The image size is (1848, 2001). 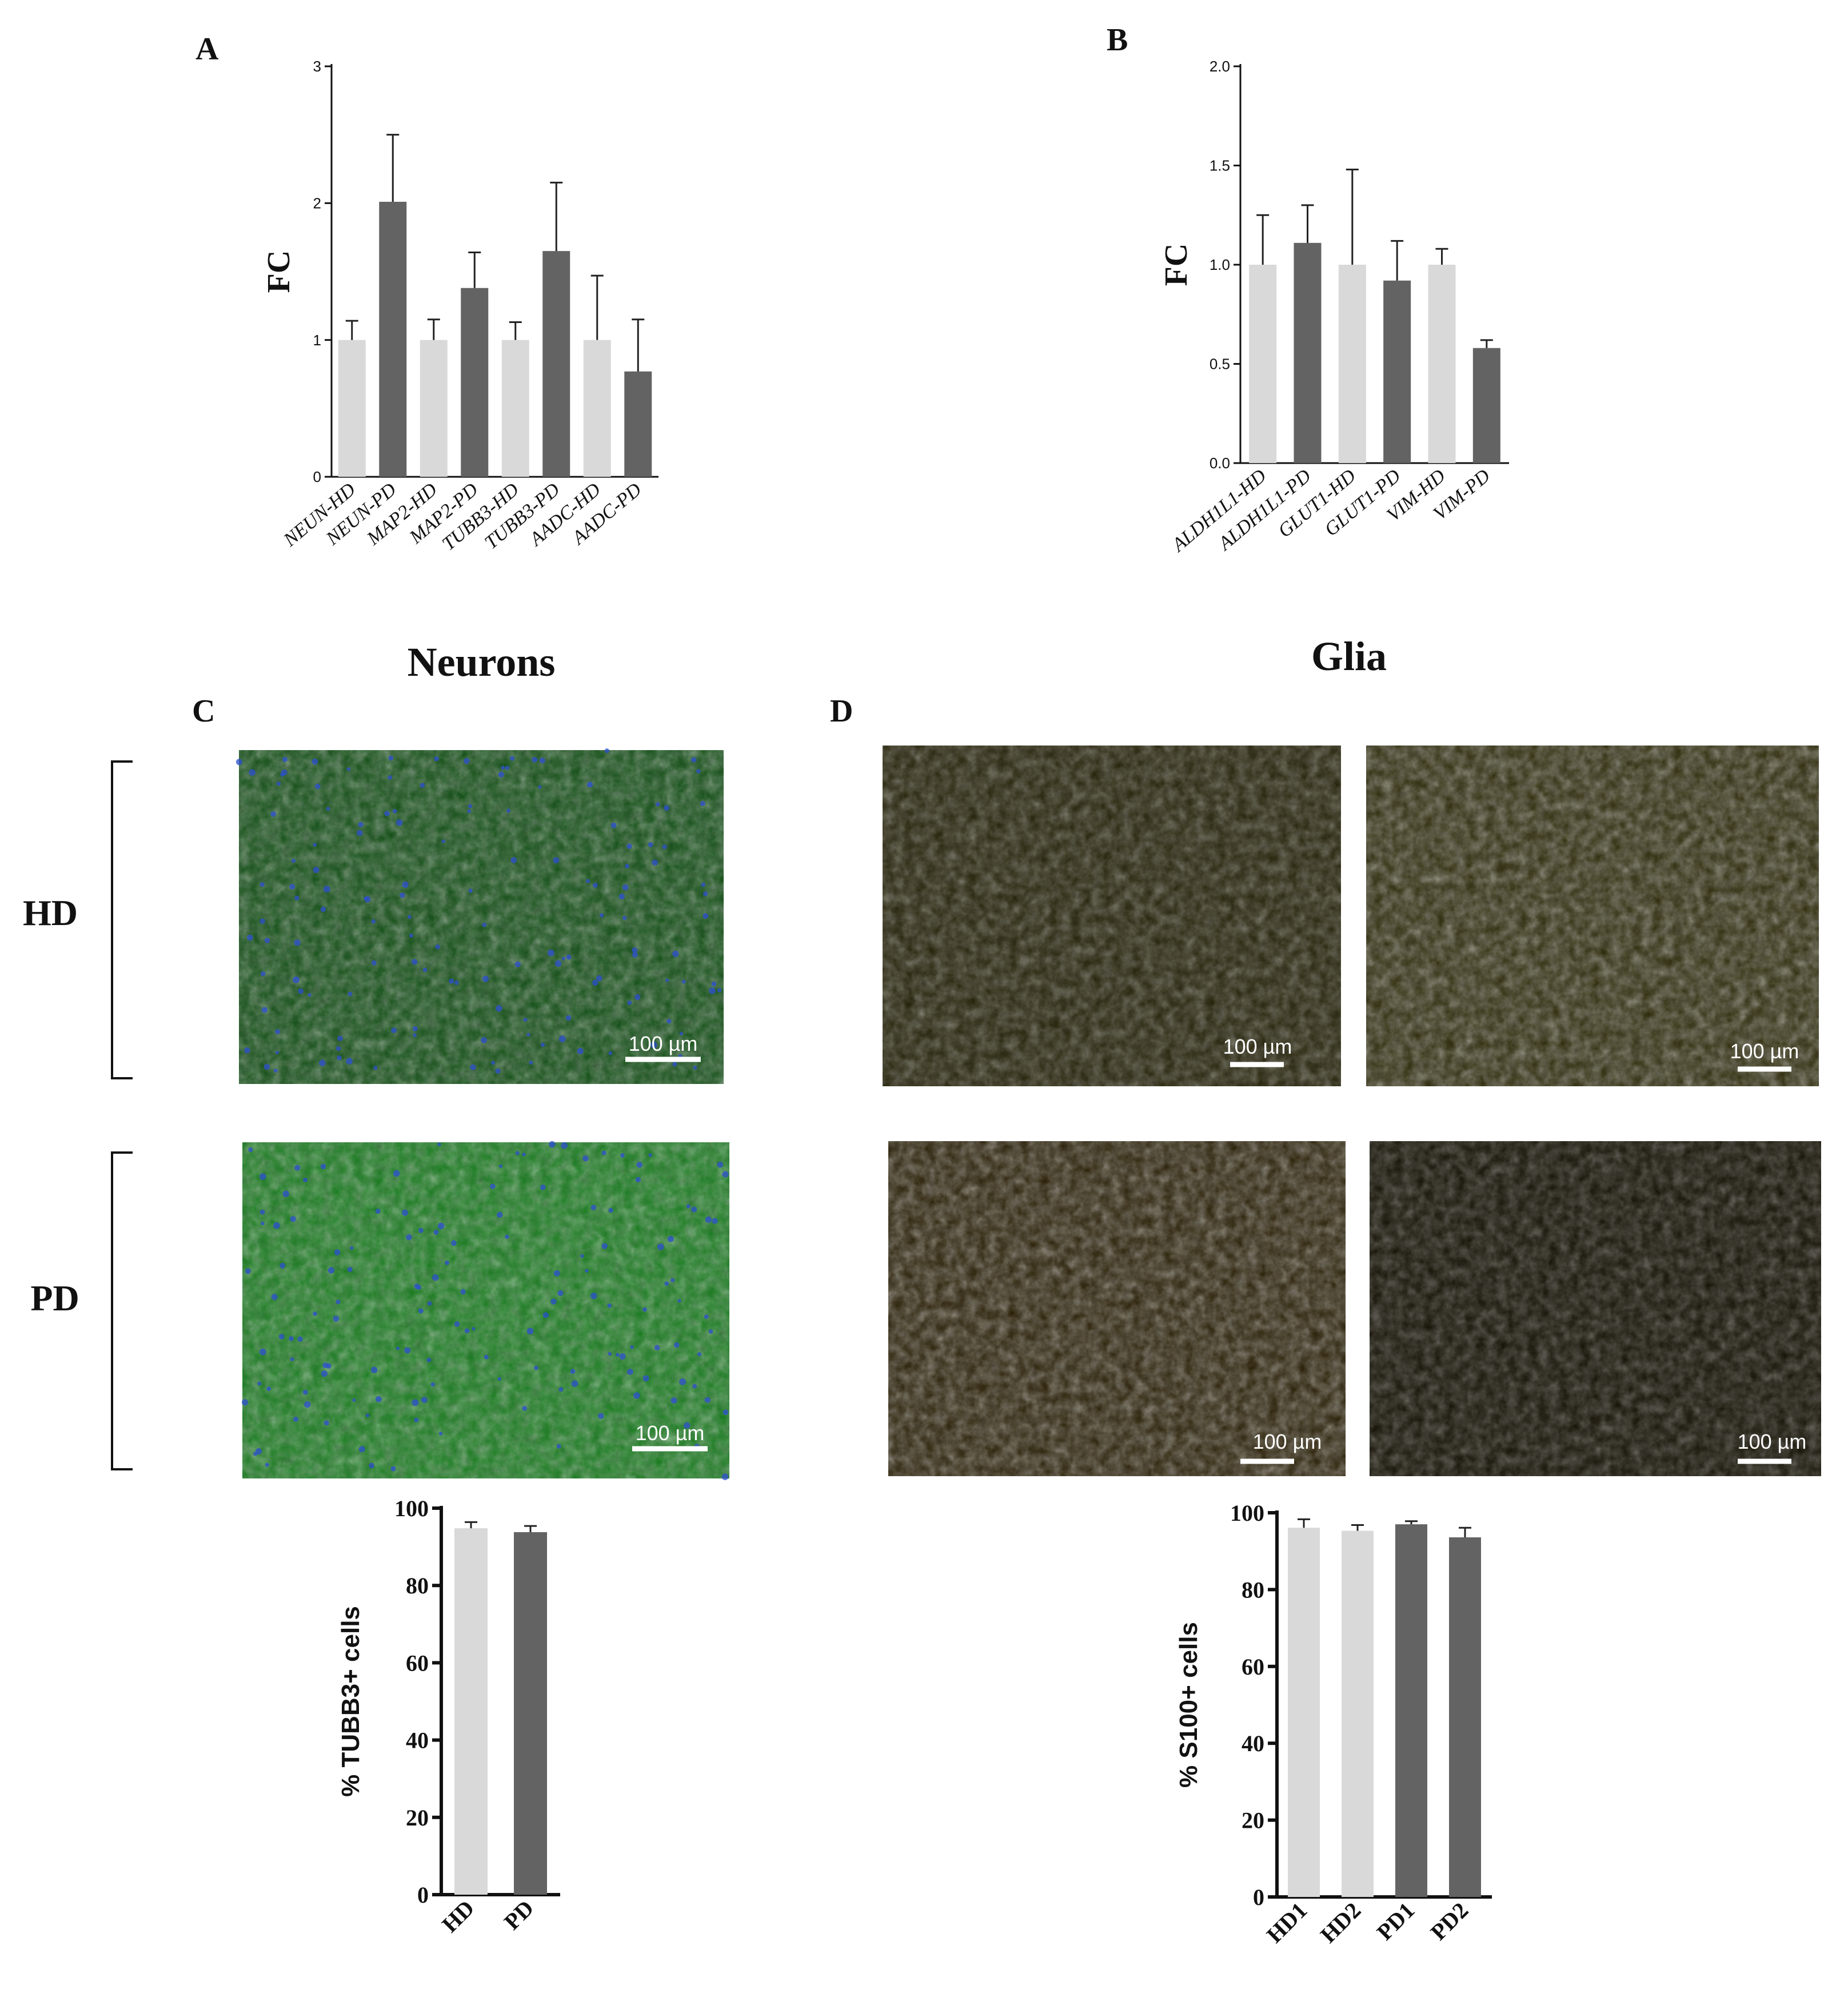 I want to click on y-tick-label: 0, so click(x=1258, y=1897).